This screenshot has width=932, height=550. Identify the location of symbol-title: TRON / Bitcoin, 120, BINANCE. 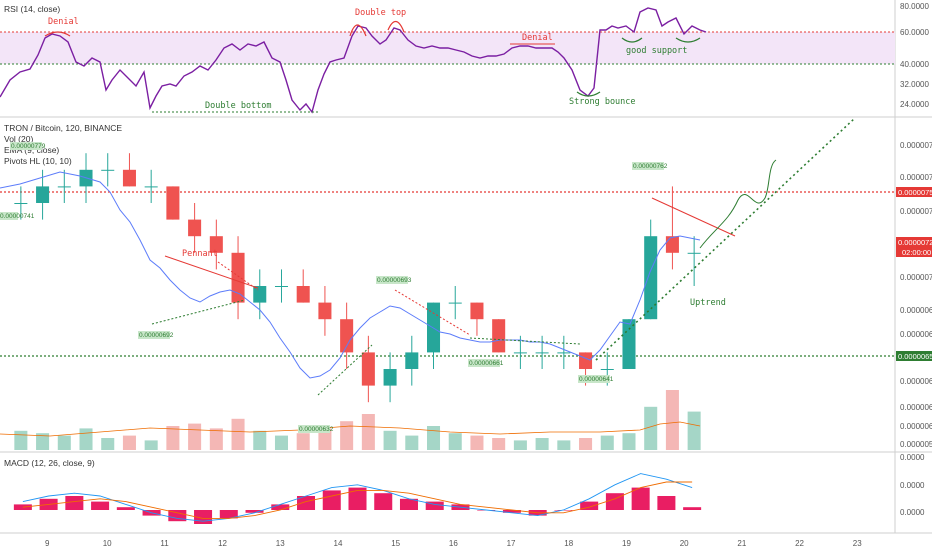
(63, 128).